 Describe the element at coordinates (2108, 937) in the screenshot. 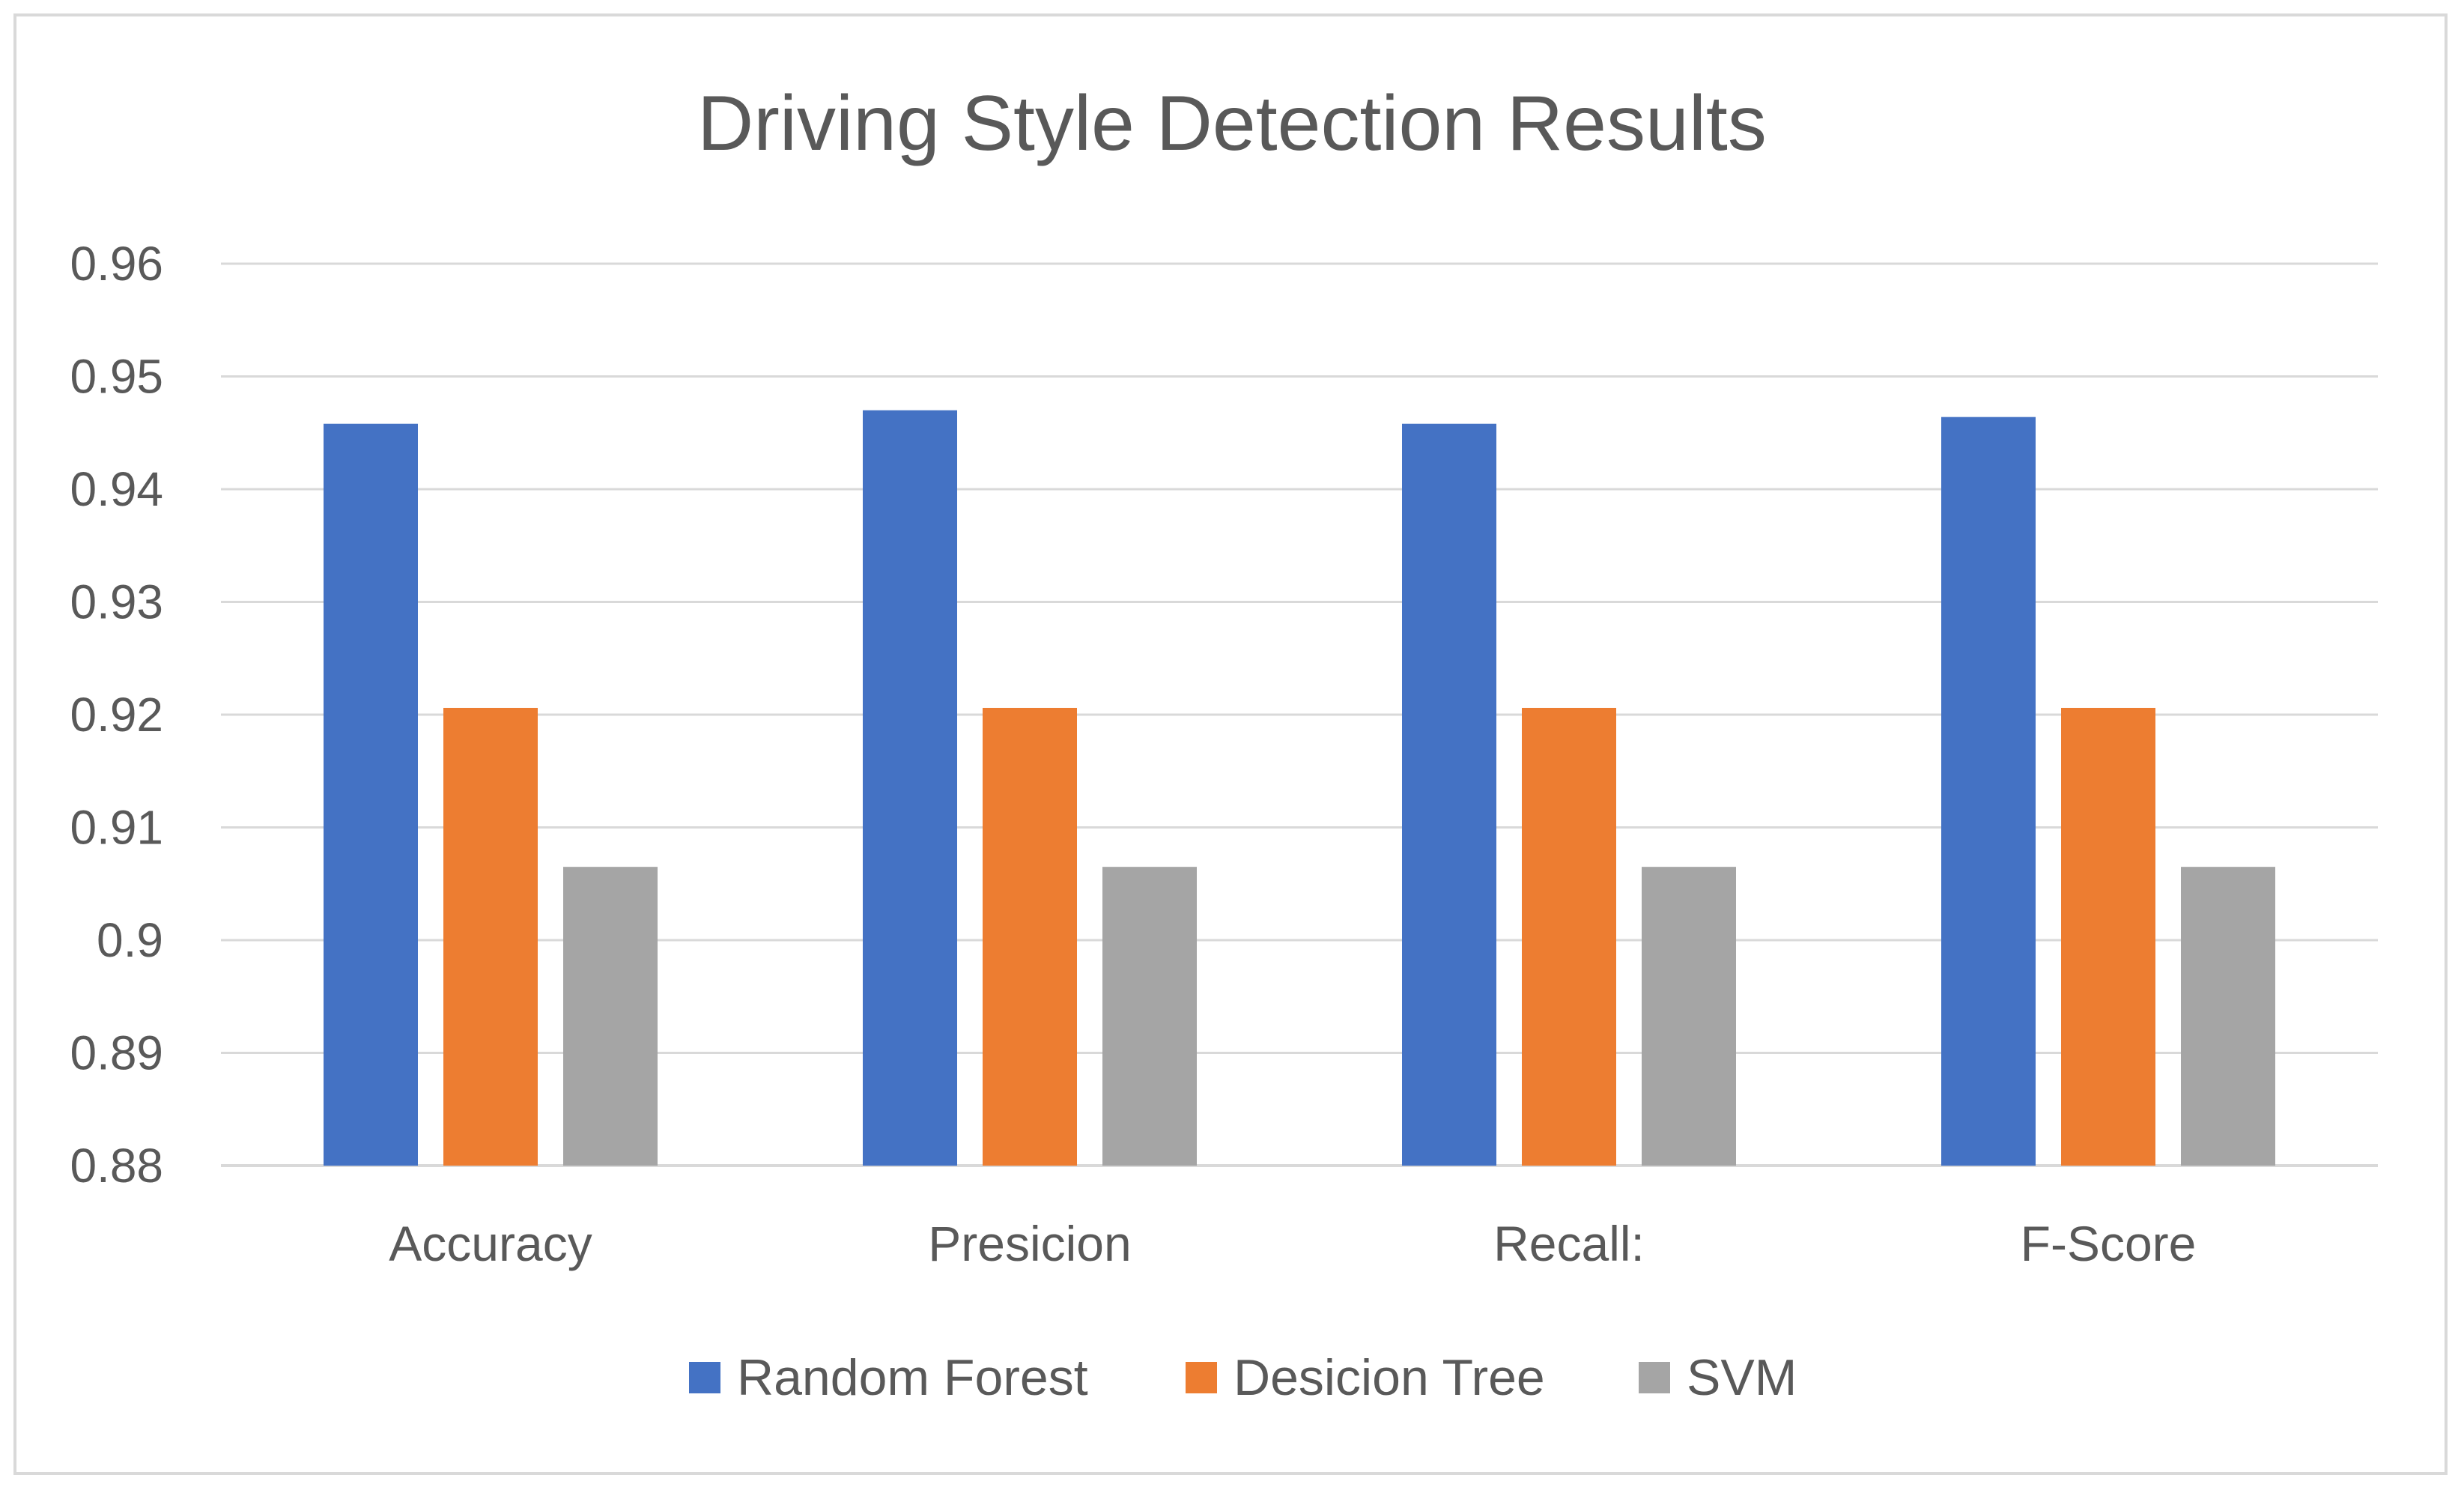

I see `bar-desicion-tree-fscore: Desicion Tree – F-Score: 0.9206` at that location.